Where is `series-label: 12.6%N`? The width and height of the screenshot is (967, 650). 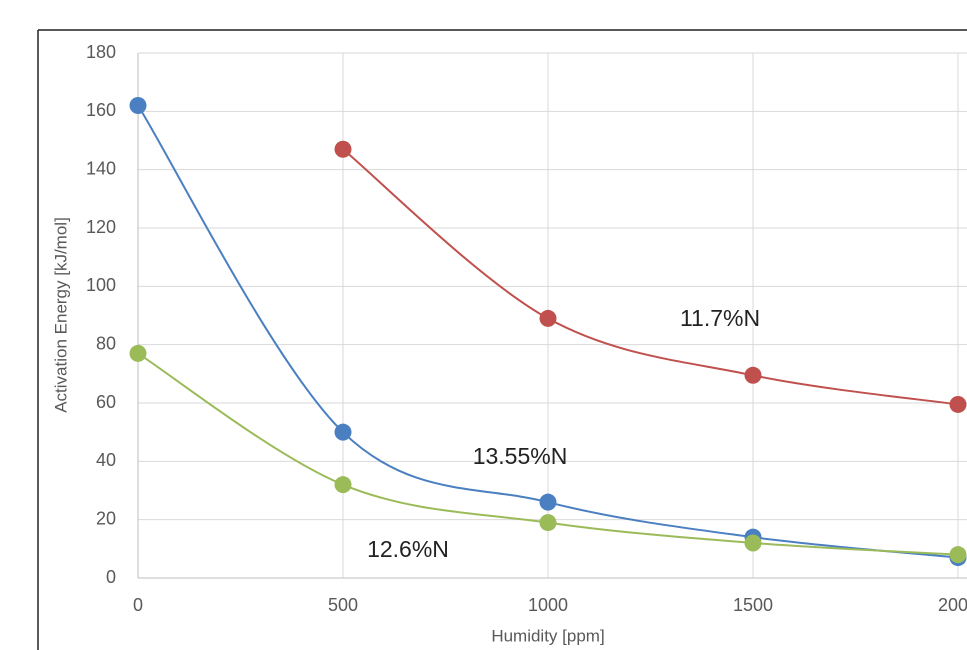
series-label: 12.6%N is located at coordinates (408, 549).